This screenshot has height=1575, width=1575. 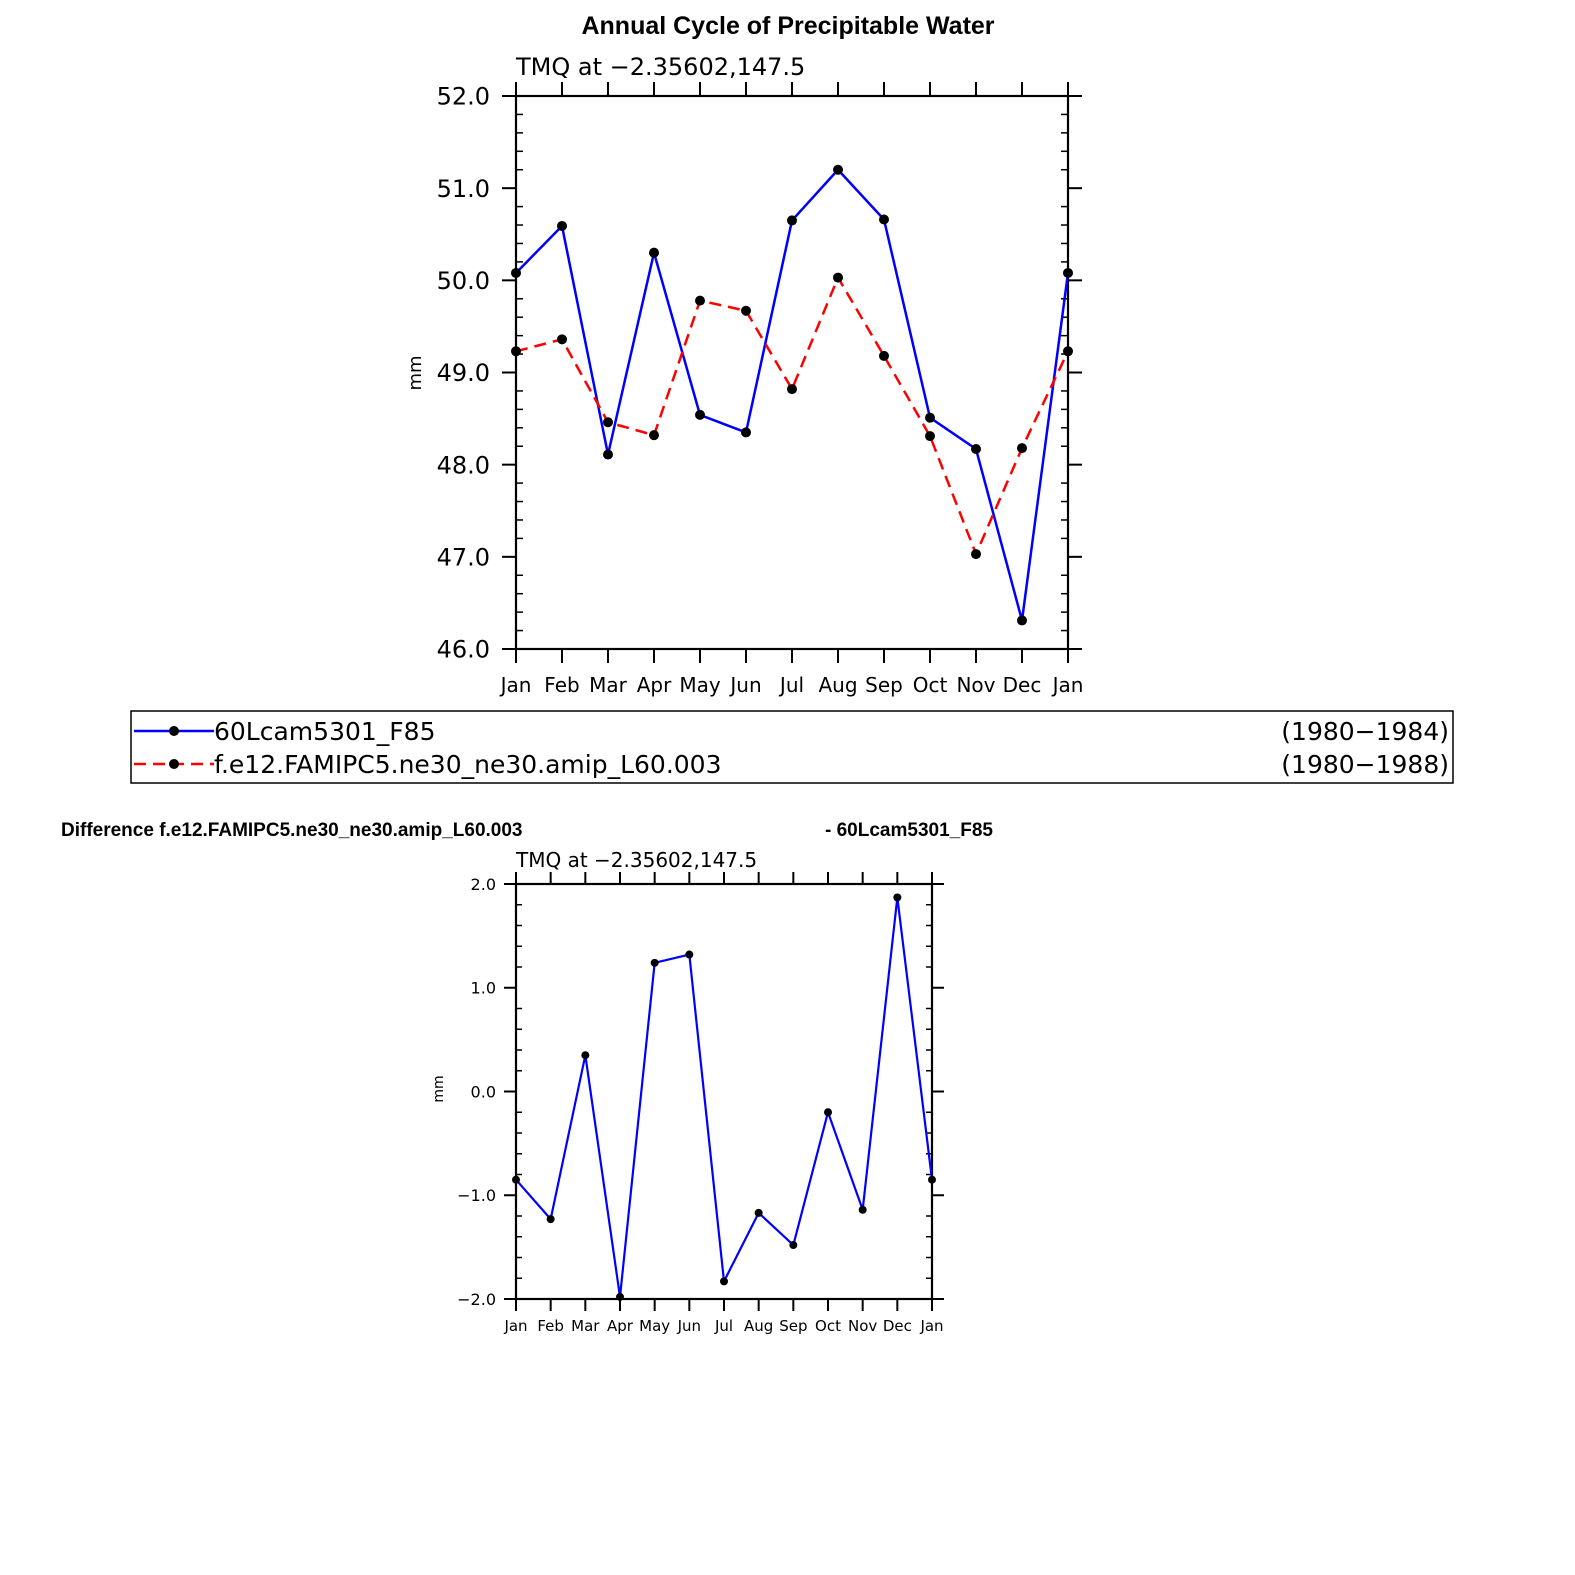 What do you see at coordinates (837, 685) in the screenshot?
I see `chart1-x-tick-label: Aug` at bounding box center [837, 685].